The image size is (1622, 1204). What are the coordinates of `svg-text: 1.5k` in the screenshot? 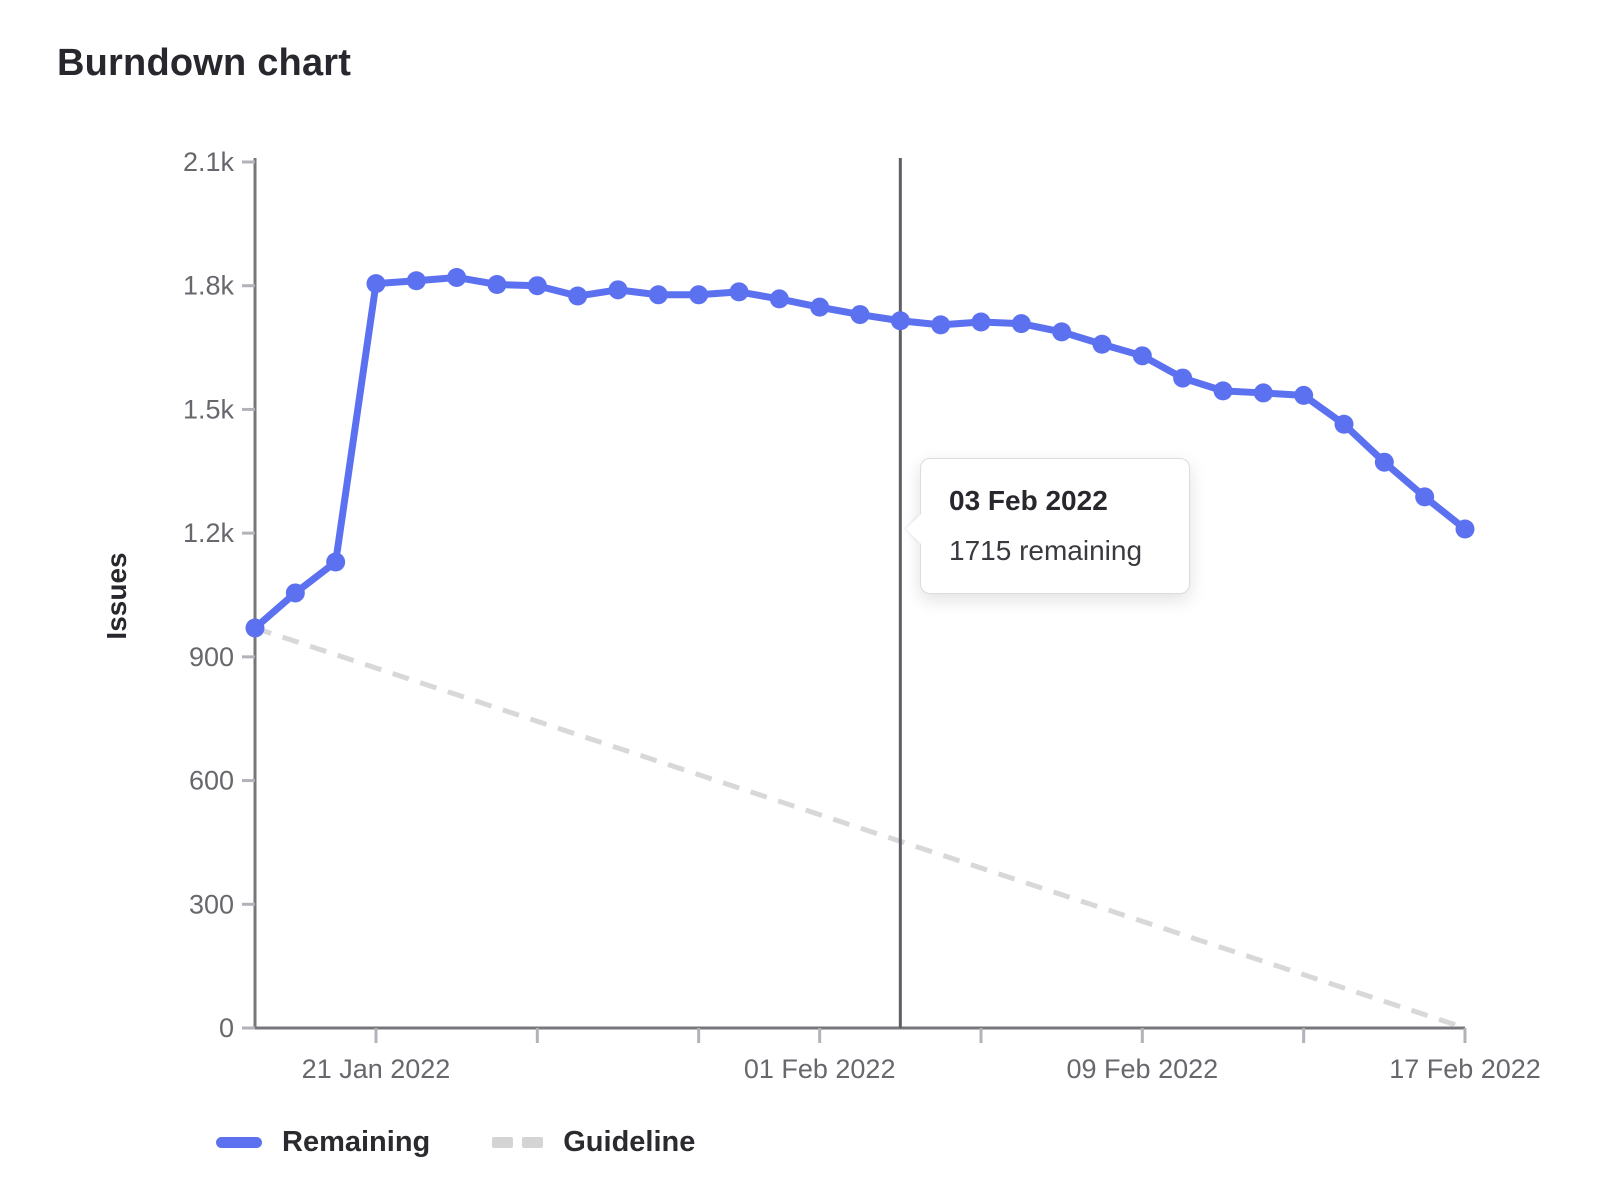 It's located at (209, 409).